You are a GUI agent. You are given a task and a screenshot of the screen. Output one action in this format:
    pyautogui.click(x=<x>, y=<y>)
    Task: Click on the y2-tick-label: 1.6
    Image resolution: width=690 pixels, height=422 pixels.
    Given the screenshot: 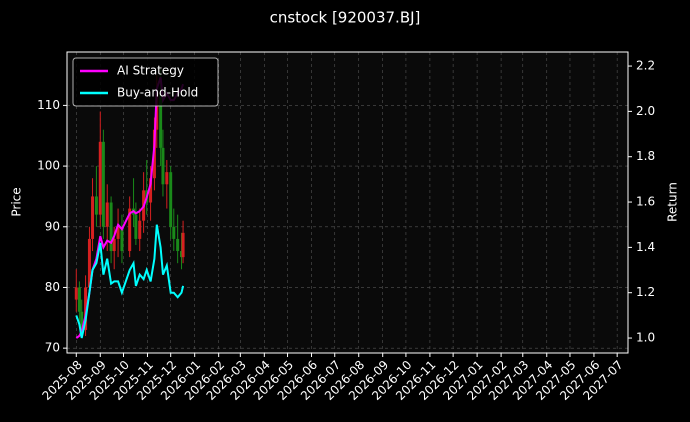 What is the action you would take?
    pyautogui.click(x=645, y=202)
    